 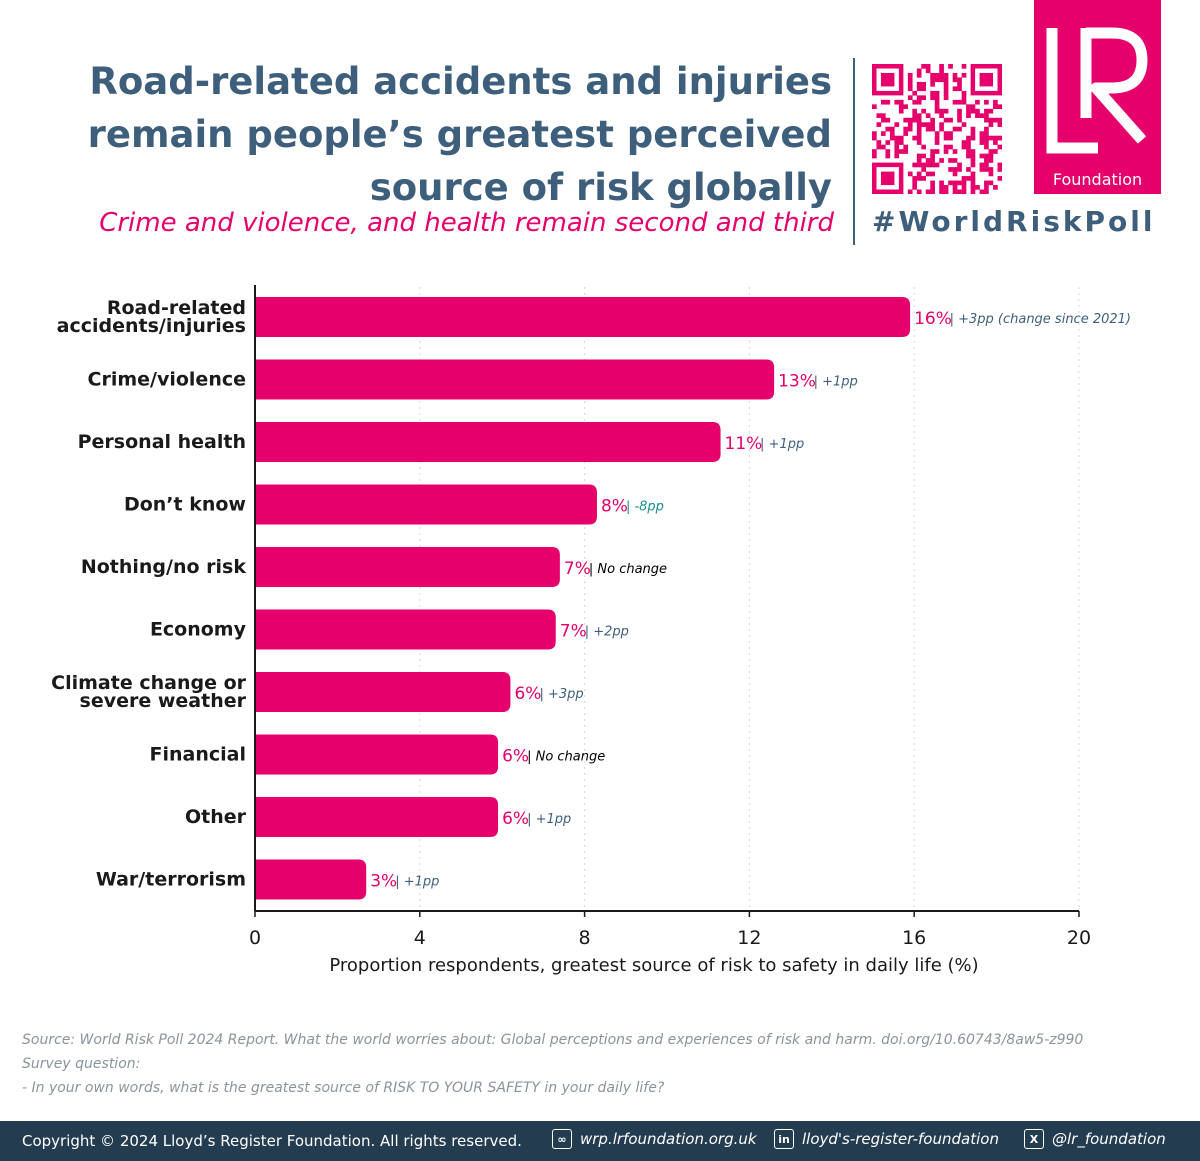 I want to click on x-tick-label: 4, so click(x=420, y=938).